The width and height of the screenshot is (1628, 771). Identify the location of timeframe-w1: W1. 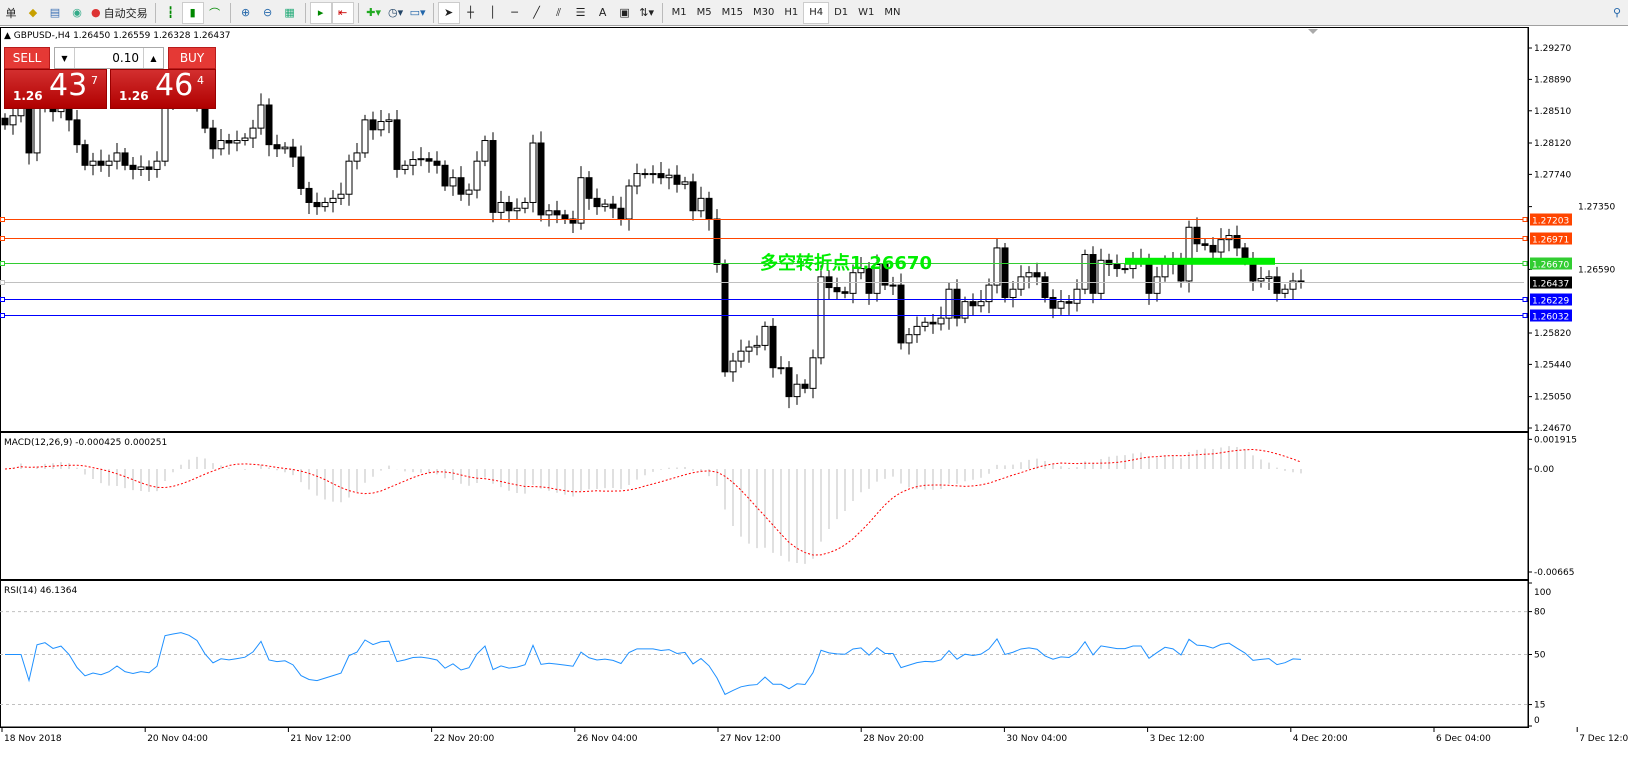
(866, 12).